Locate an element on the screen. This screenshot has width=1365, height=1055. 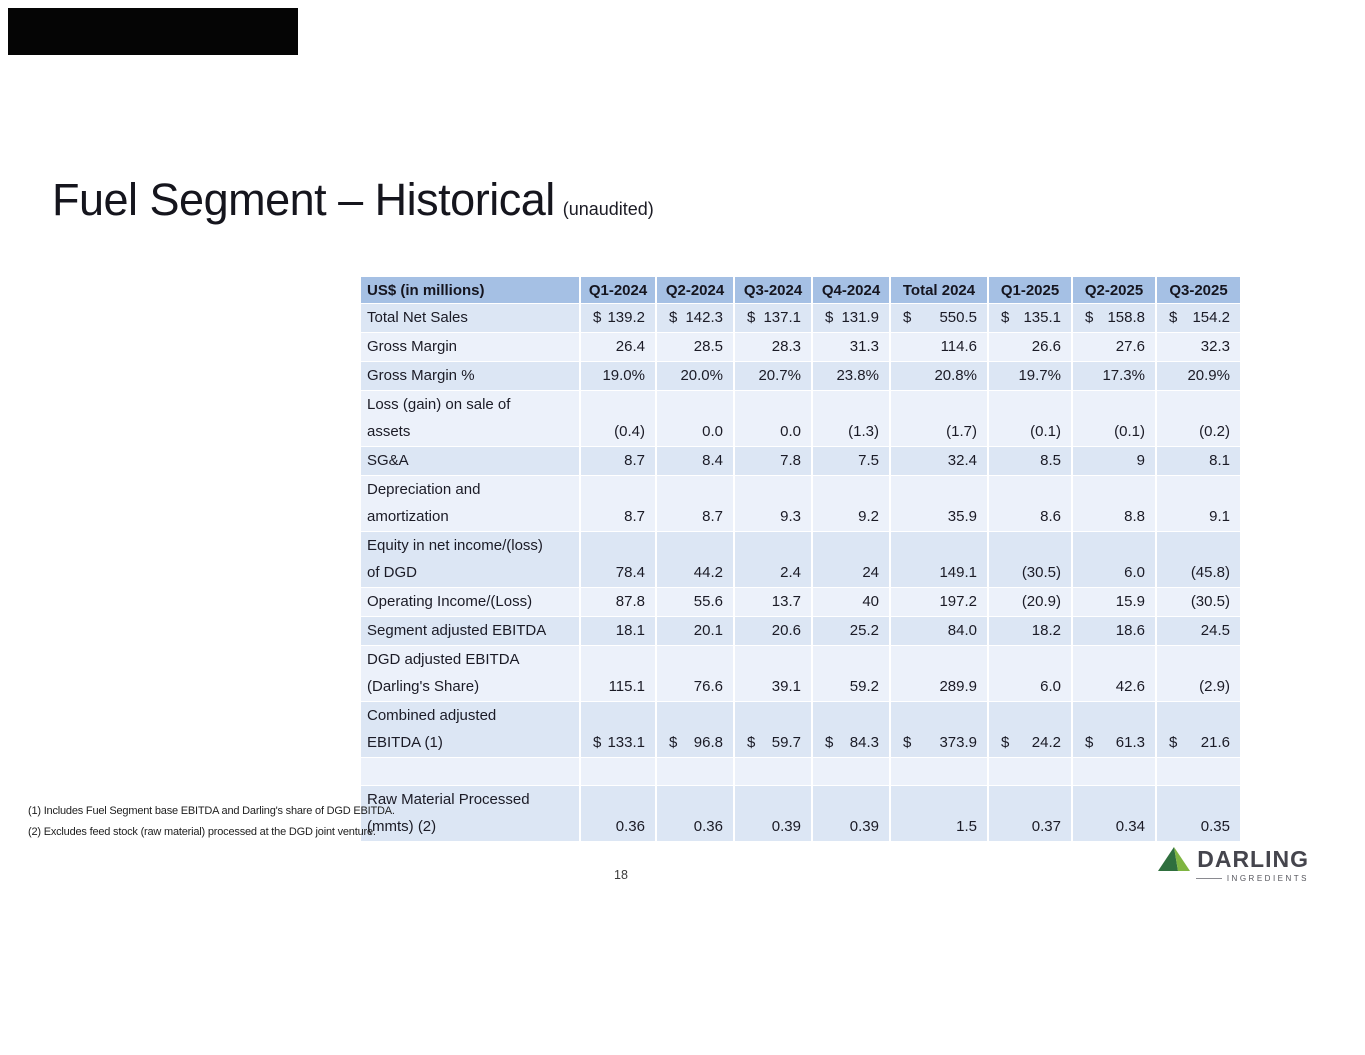
value-cell: 8.4 is located at coordinates (696, 461).